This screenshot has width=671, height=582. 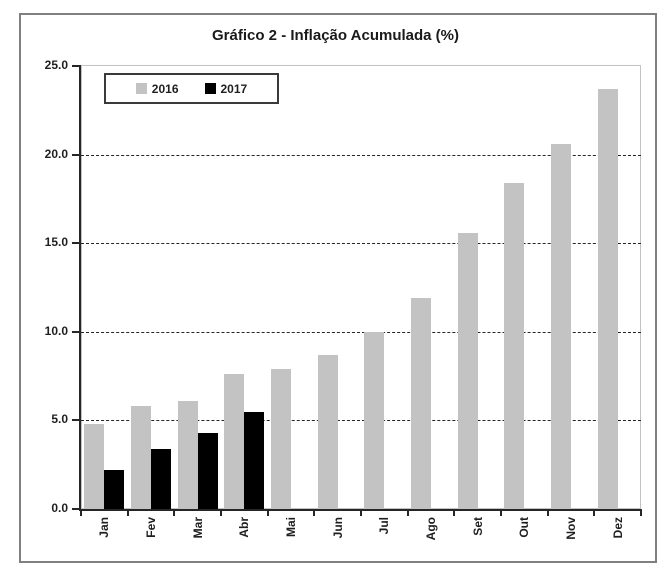 I want to click on legend-item-2016: 2016, so click(x=157, y=88).